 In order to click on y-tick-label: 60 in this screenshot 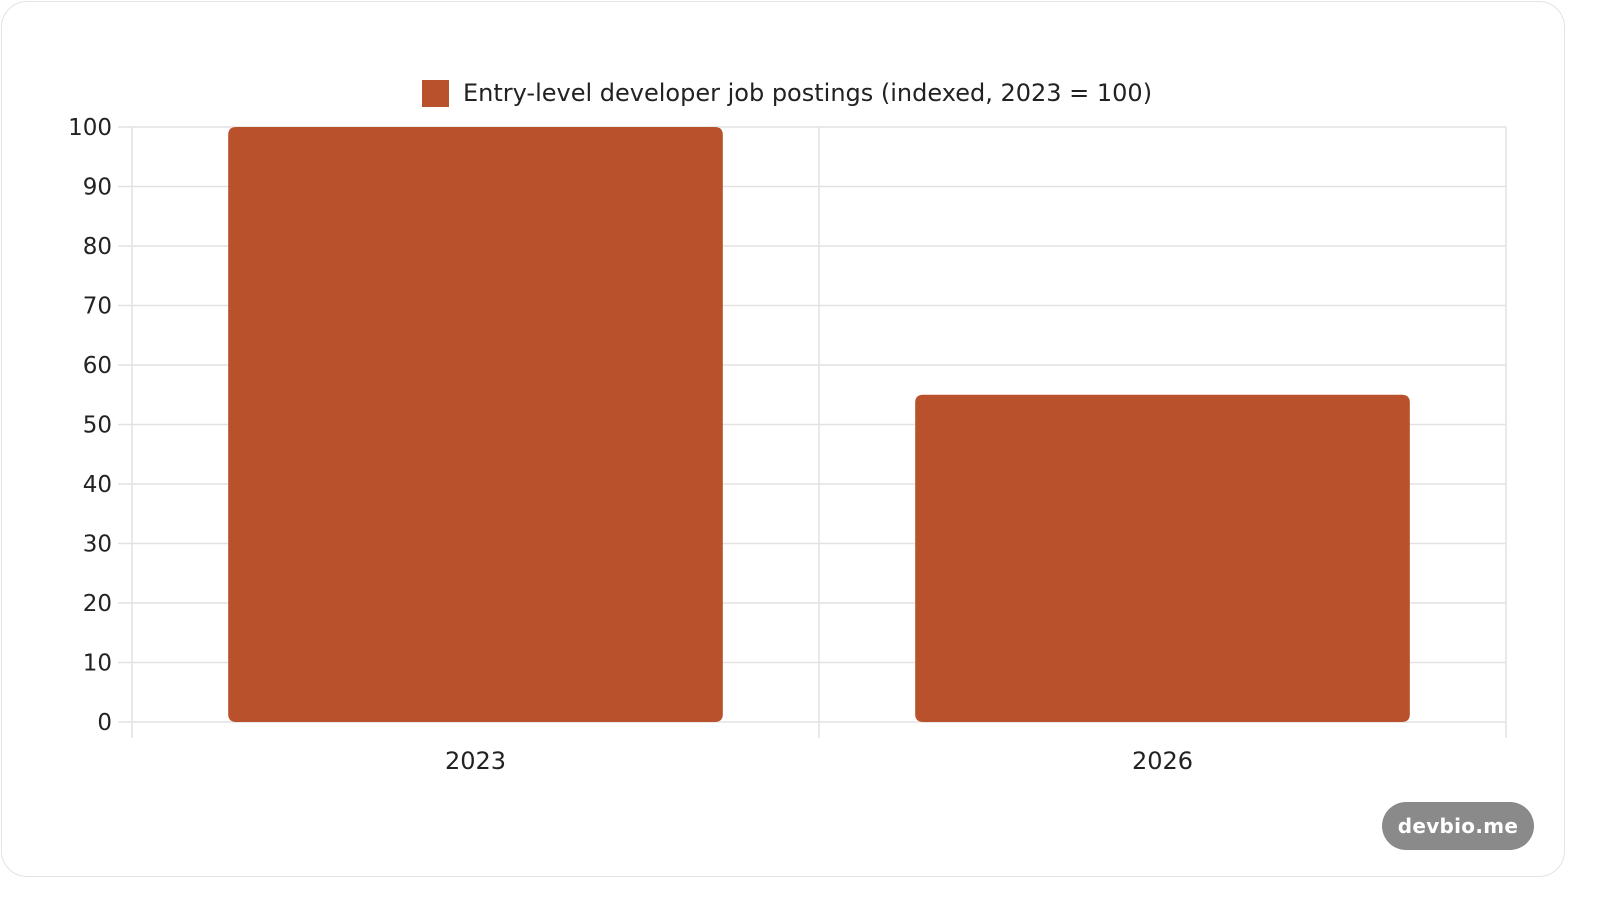, I will do `click(97, 366)`.